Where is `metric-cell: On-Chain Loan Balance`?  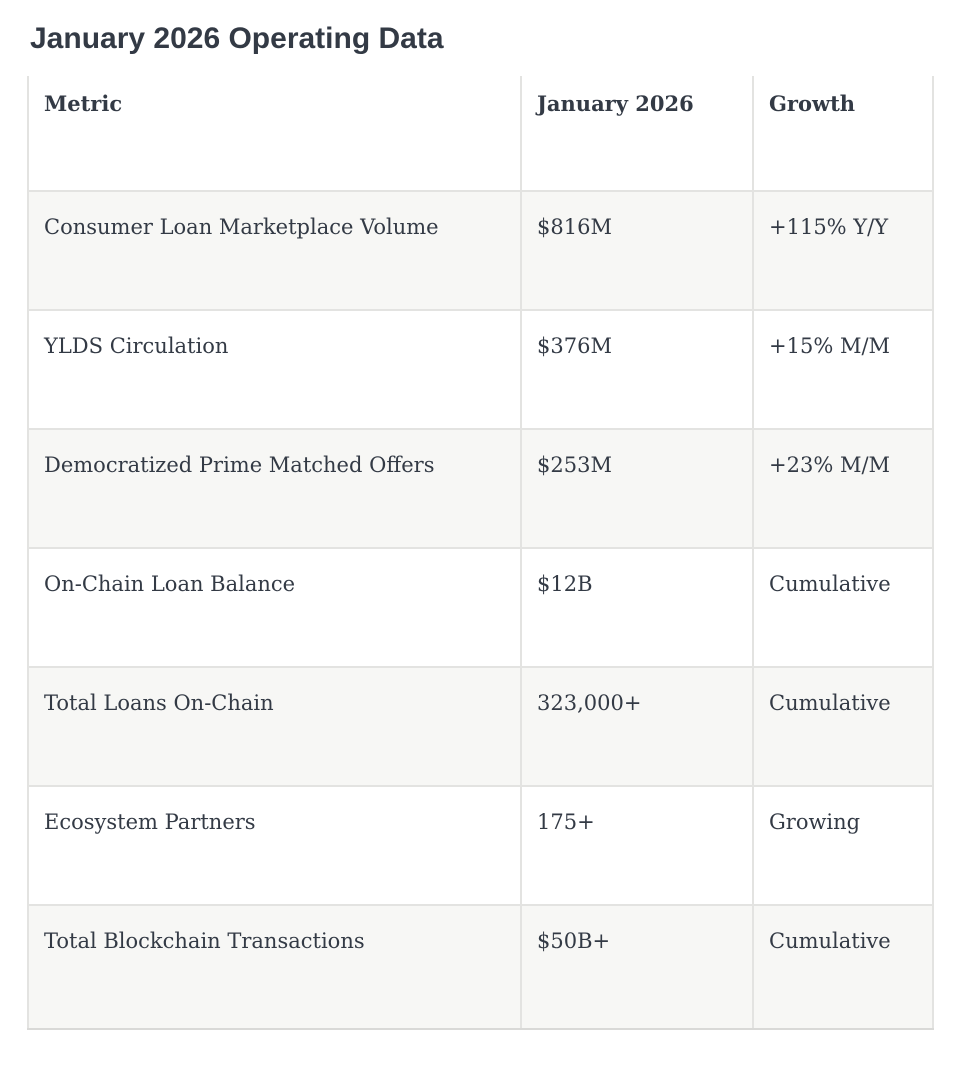 metric-cell: On-Chain Loan Balance is located at coordinates (274, 607).